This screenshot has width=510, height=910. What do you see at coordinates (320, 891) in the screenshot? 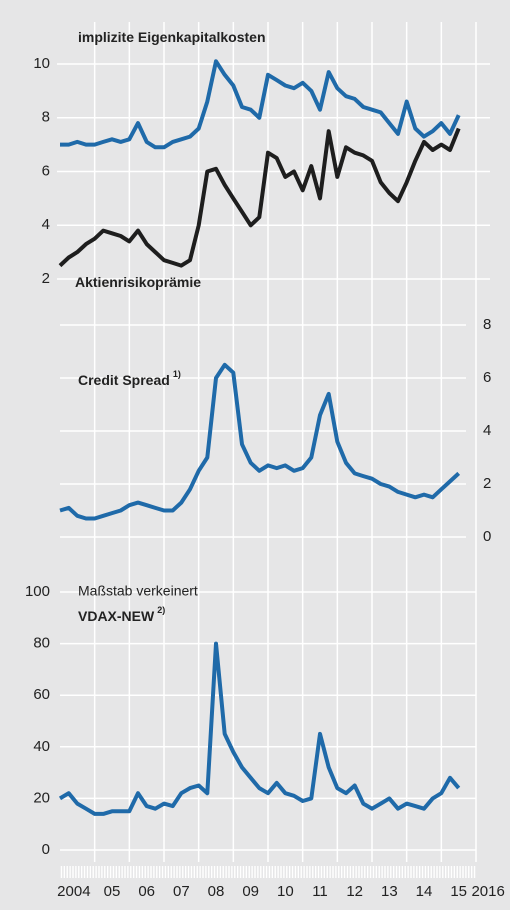
I see `x-tick-label: 11` at bounding box center [320, 891].